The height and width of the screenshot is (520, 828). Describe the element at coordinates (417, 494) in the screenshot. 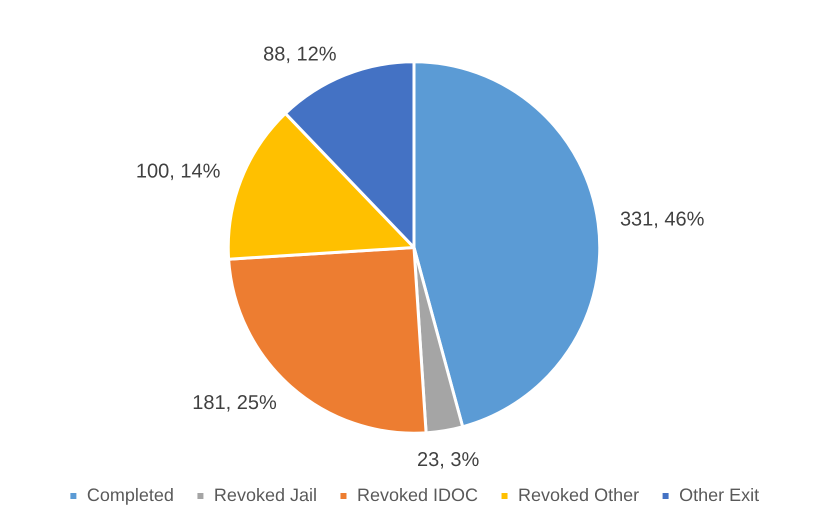

I see `legend-label: Revoked IDOC` at that location.